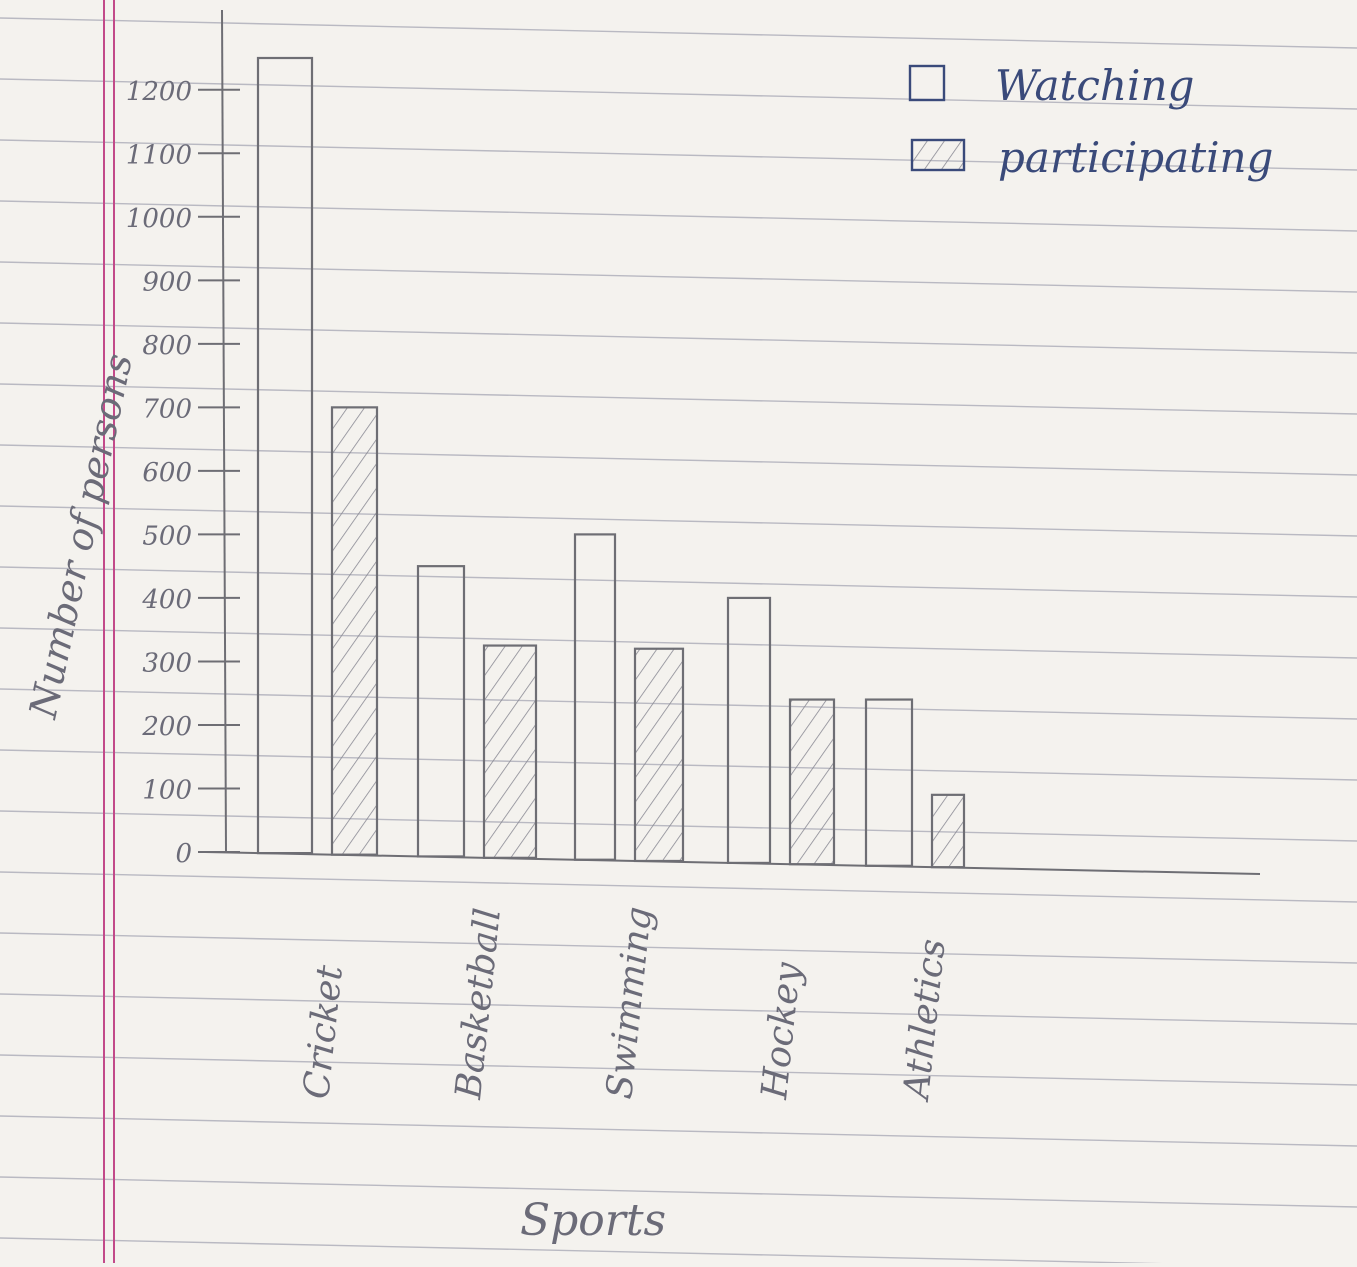  I want to click on bar-participating-athletics, so click(948, 831).